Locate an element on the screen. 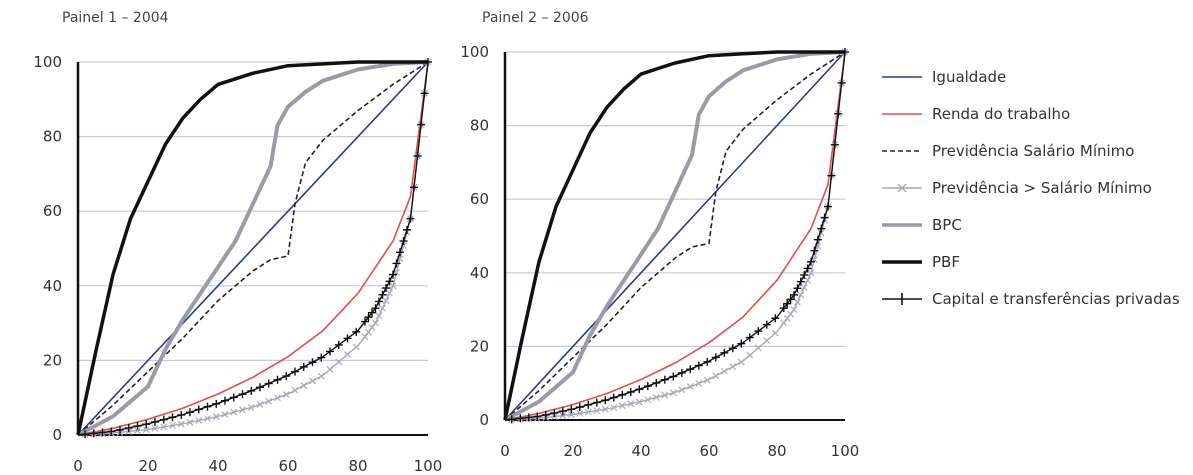 This screenshot has height=475, width=1193. y-tick-label: 100 is located at coordinates (474, 52).